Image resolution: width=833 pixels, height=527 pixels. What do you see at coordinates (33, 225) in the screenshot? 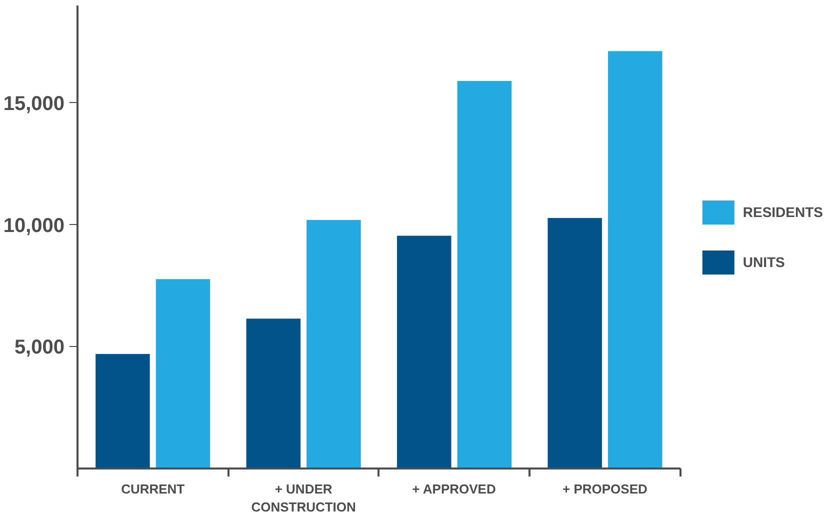
I see `y-tick-label: 10,000` at bounding box center [33, 225].